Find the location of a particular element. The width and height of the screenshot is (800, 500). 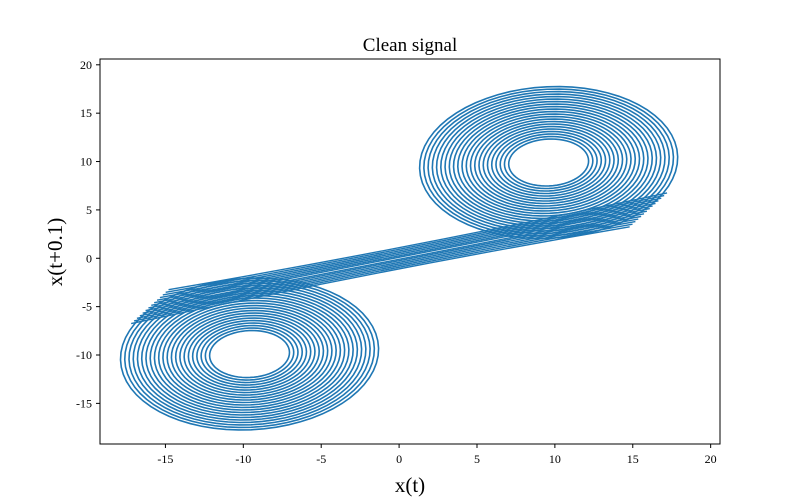

x-tick-label: -10 is located at coordinates (243, 459).